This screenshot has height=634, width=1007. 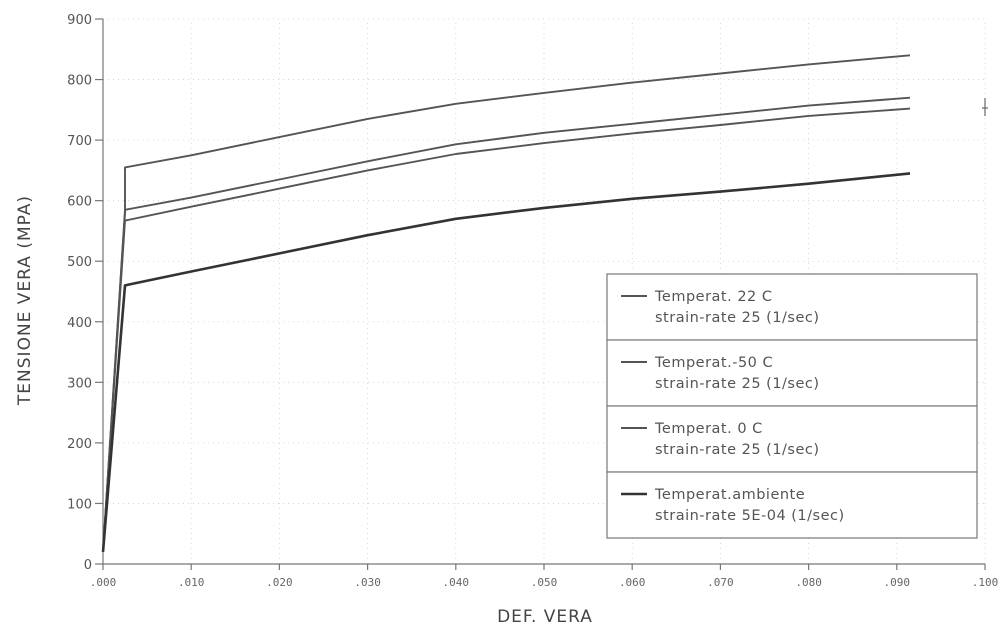 What do you see at coordinates (544, 582) in the screenshot?
I see `x-tick-label: .050` at bounding box center [544, 582].